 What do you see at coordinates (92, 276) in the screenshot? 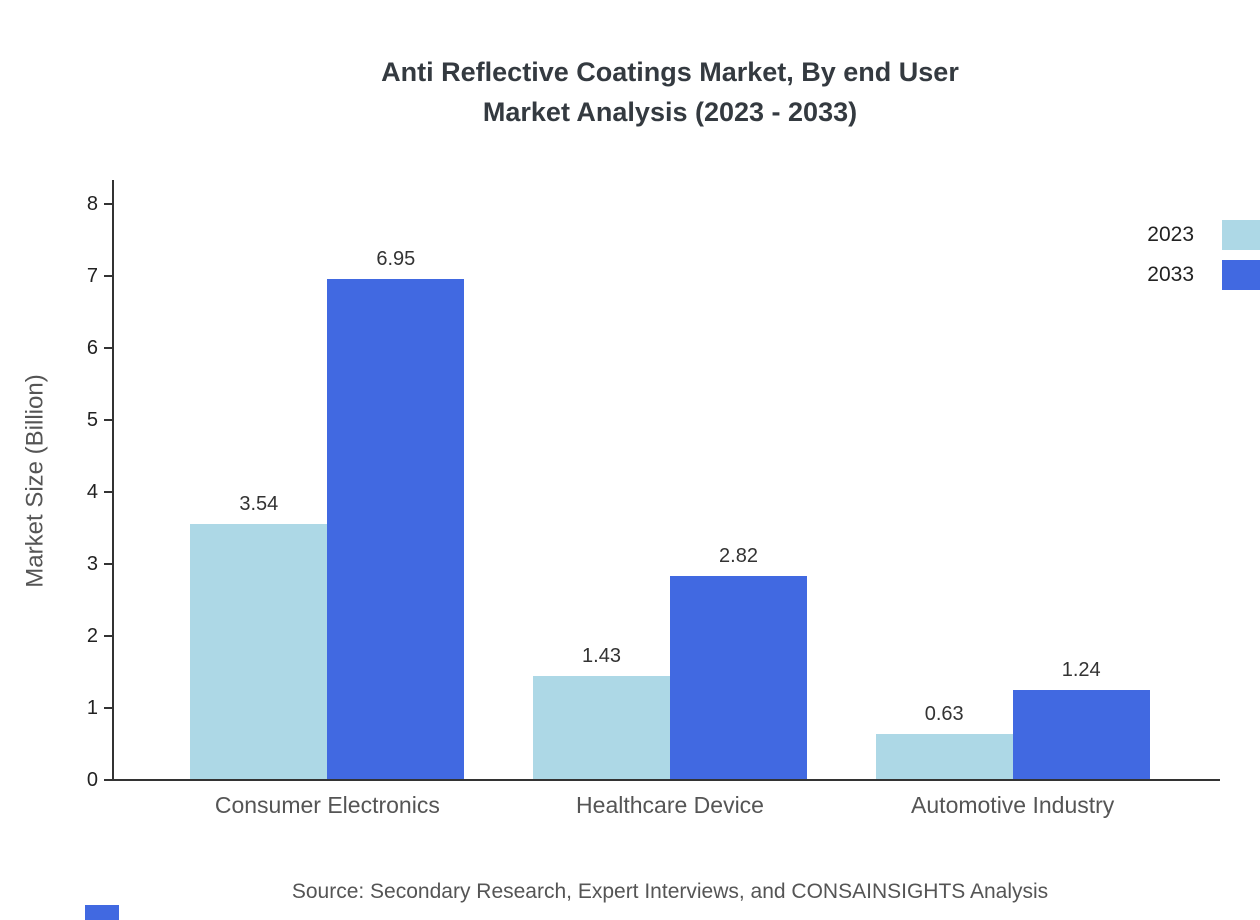
I see `y-tick-label: 7` at bounding box center [92, 276].